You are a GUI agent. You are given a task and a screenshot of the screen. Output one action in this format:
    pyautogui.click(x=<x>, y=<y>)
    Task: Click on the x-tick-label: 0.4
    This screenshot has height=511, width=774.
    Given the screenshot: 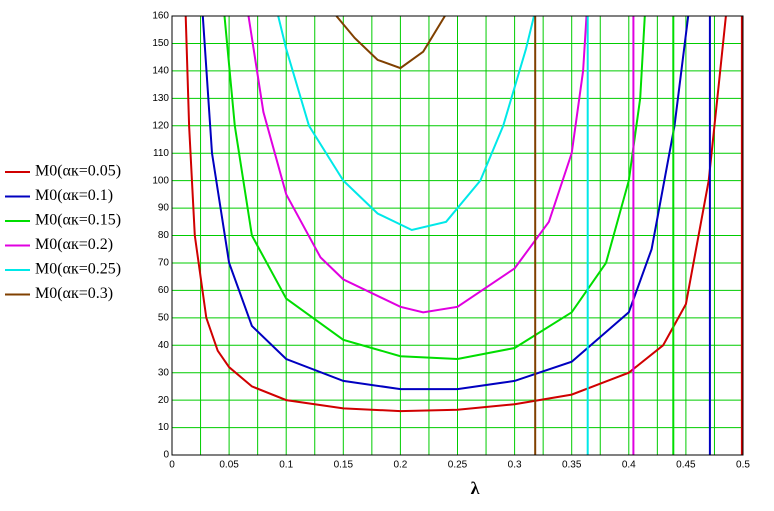 What is the action you would take?
    pyautogui.click(x=629, y=465)
    